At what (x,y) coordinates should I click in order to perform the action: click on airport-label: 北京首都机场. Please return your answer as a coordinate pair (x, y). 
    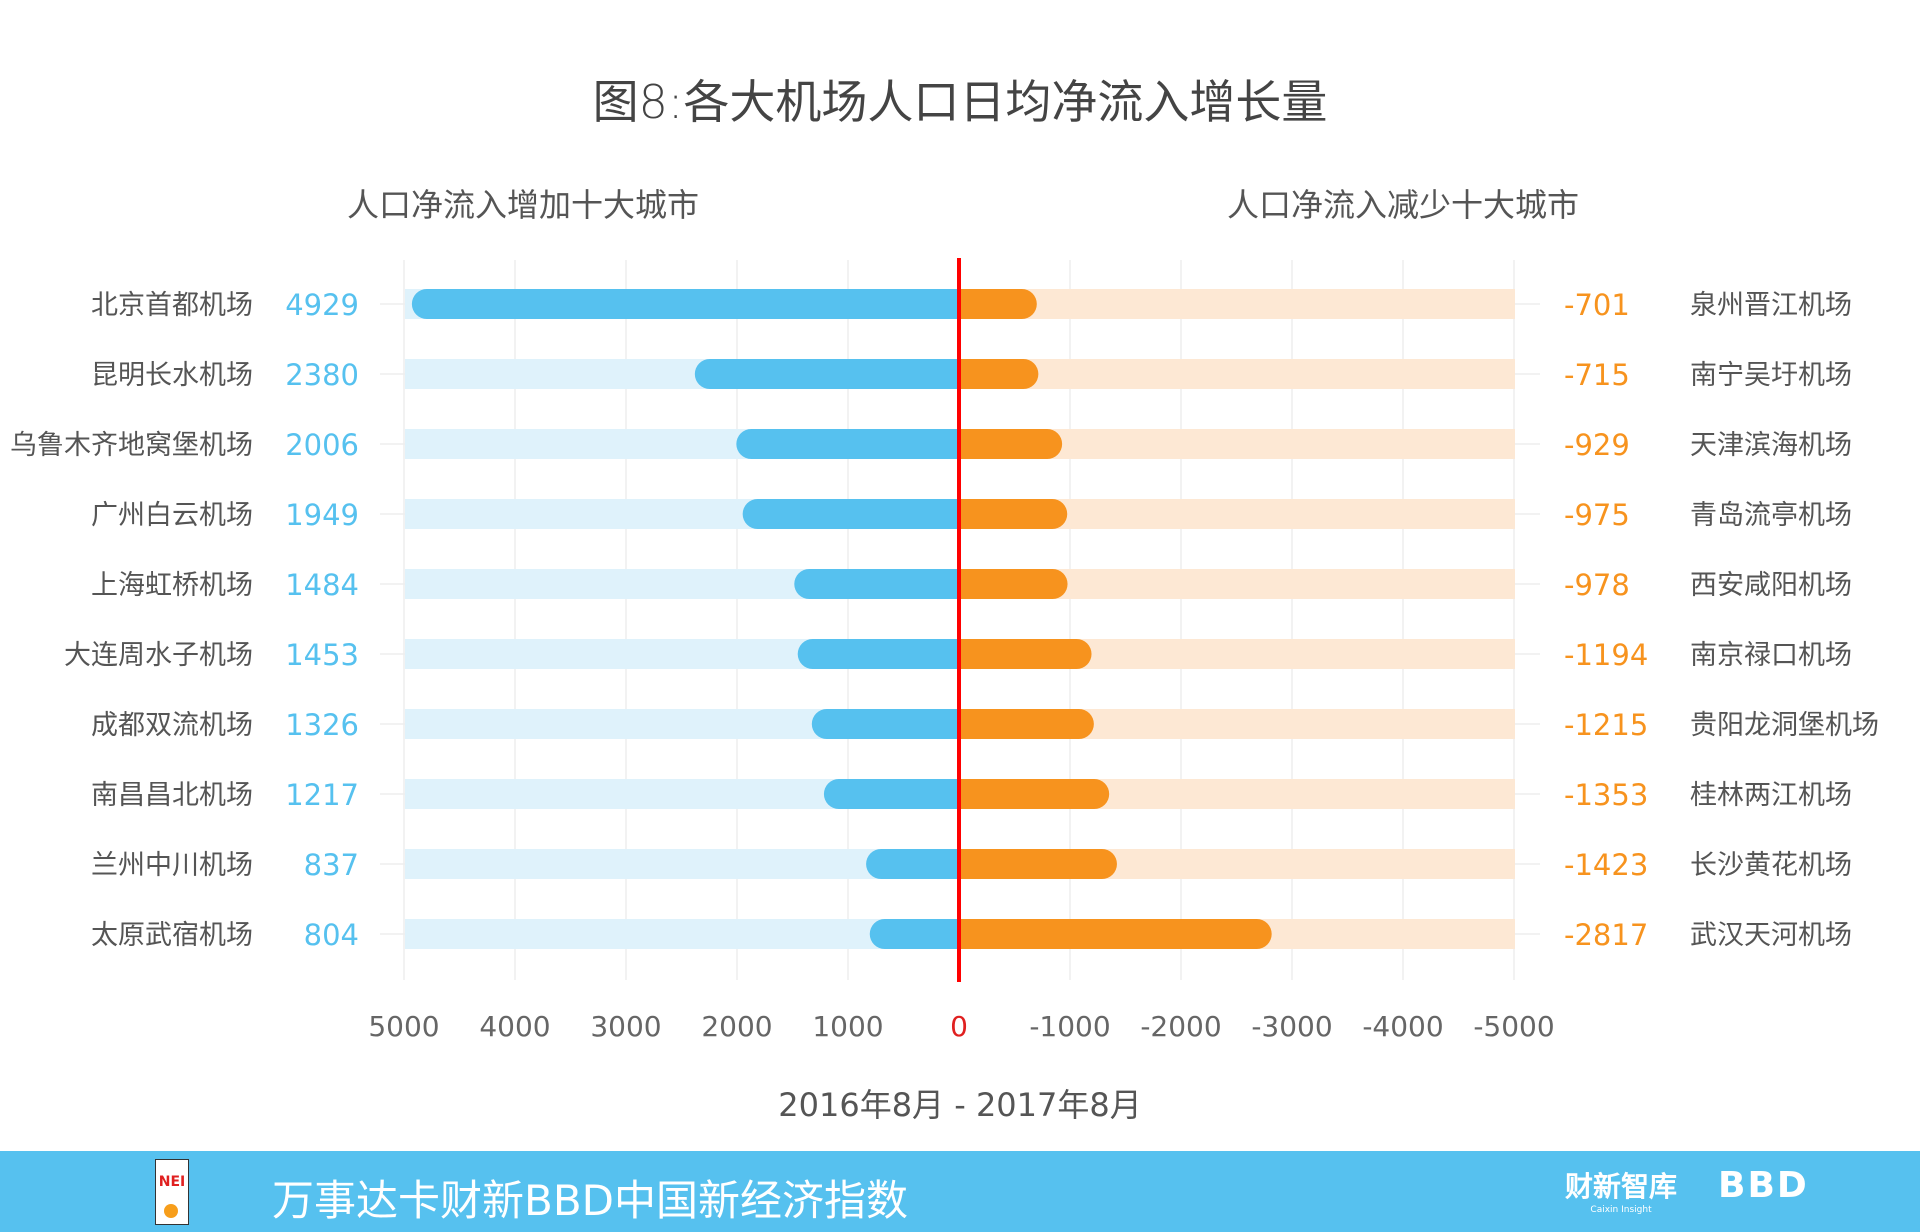
    Looking at the image, I should click on (172, 305).